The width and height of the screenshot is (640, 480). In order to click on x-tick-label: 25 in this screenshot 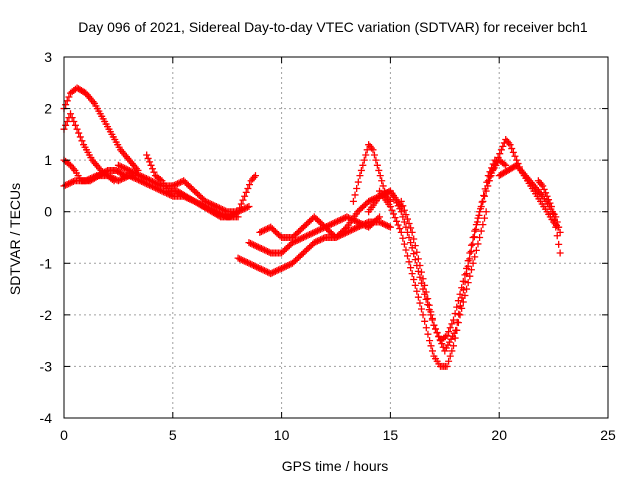, I will do `click(608, 435)`.